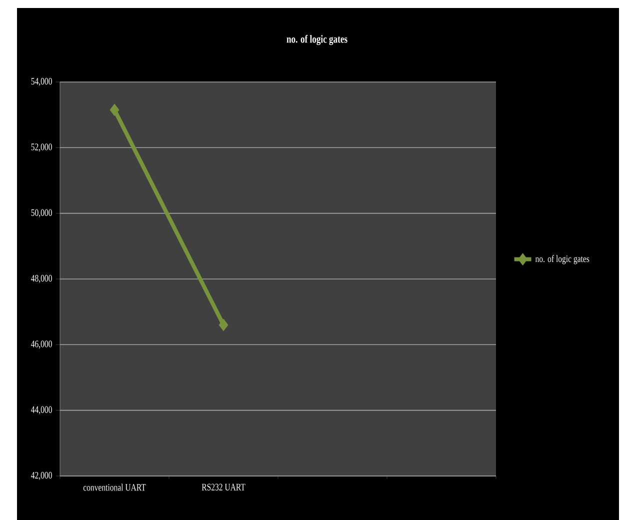 Image resolution: width=634 pixels, height=520 pixels. I want to click on y-tick-label: 44,000, so click(41, 410).